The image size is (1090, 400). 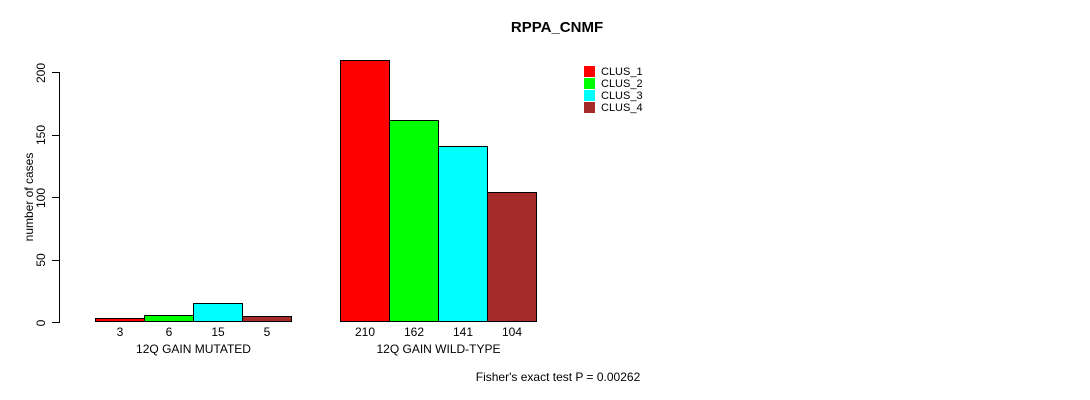 What do you see at coordinates (622, 95) in the screenshot?
I see `legend-label: CLUS_3` at bounding box center [622, 95].